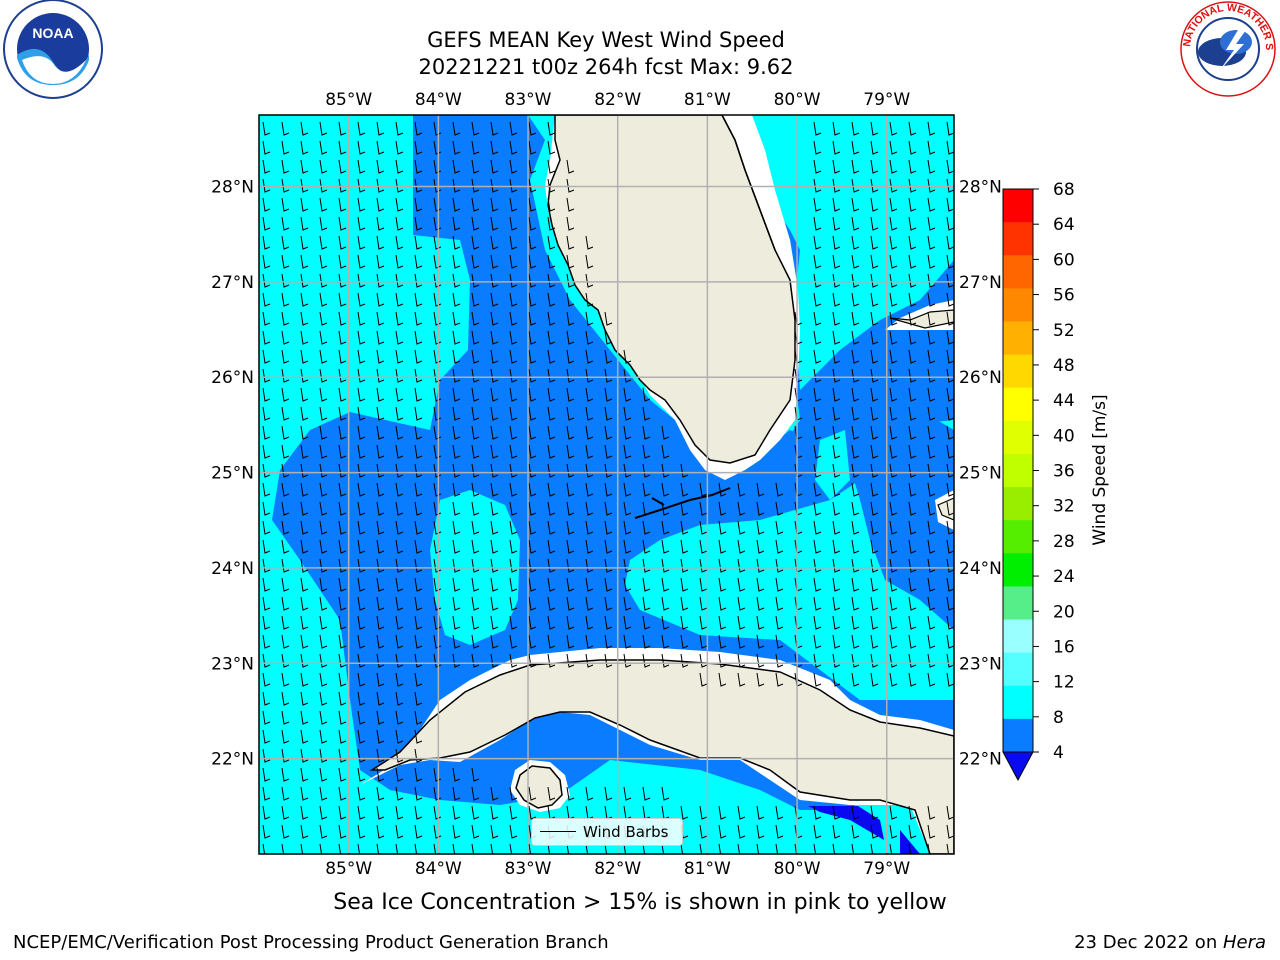  Describe the element at coordinates (1064, 472) in the screenshot. I see `colorbar-tick-label: 36` at that location.